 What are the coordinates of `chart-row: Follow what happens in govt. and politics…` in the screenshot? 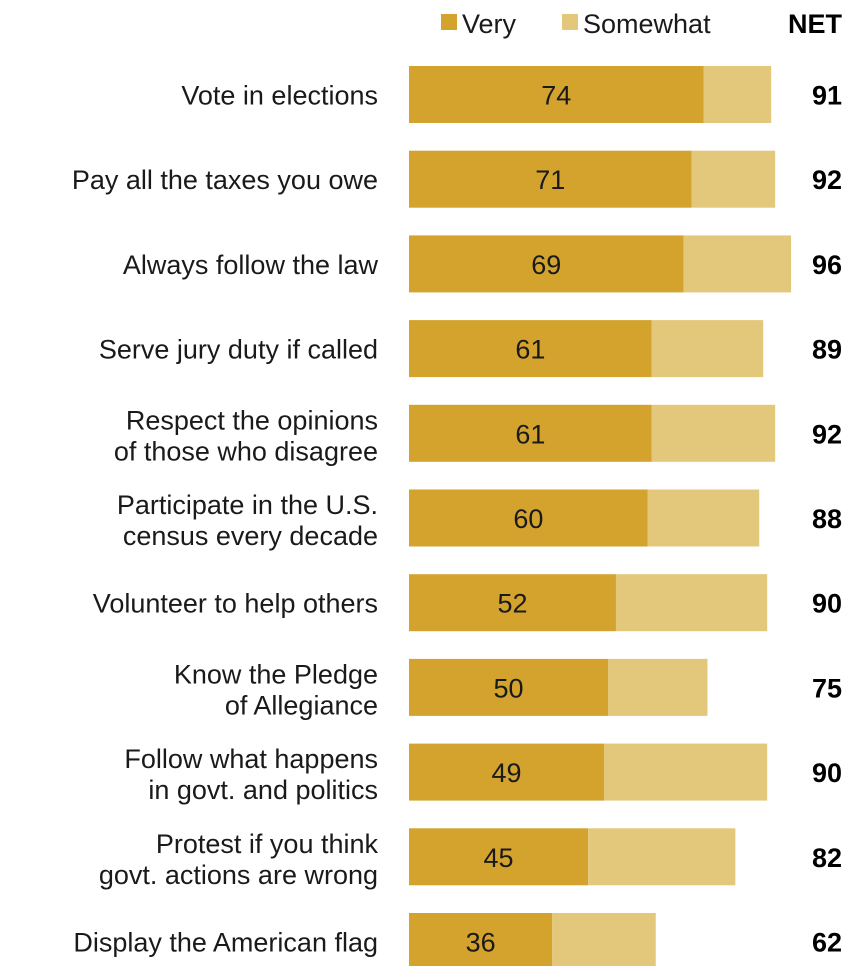 It's located at (483, 774).